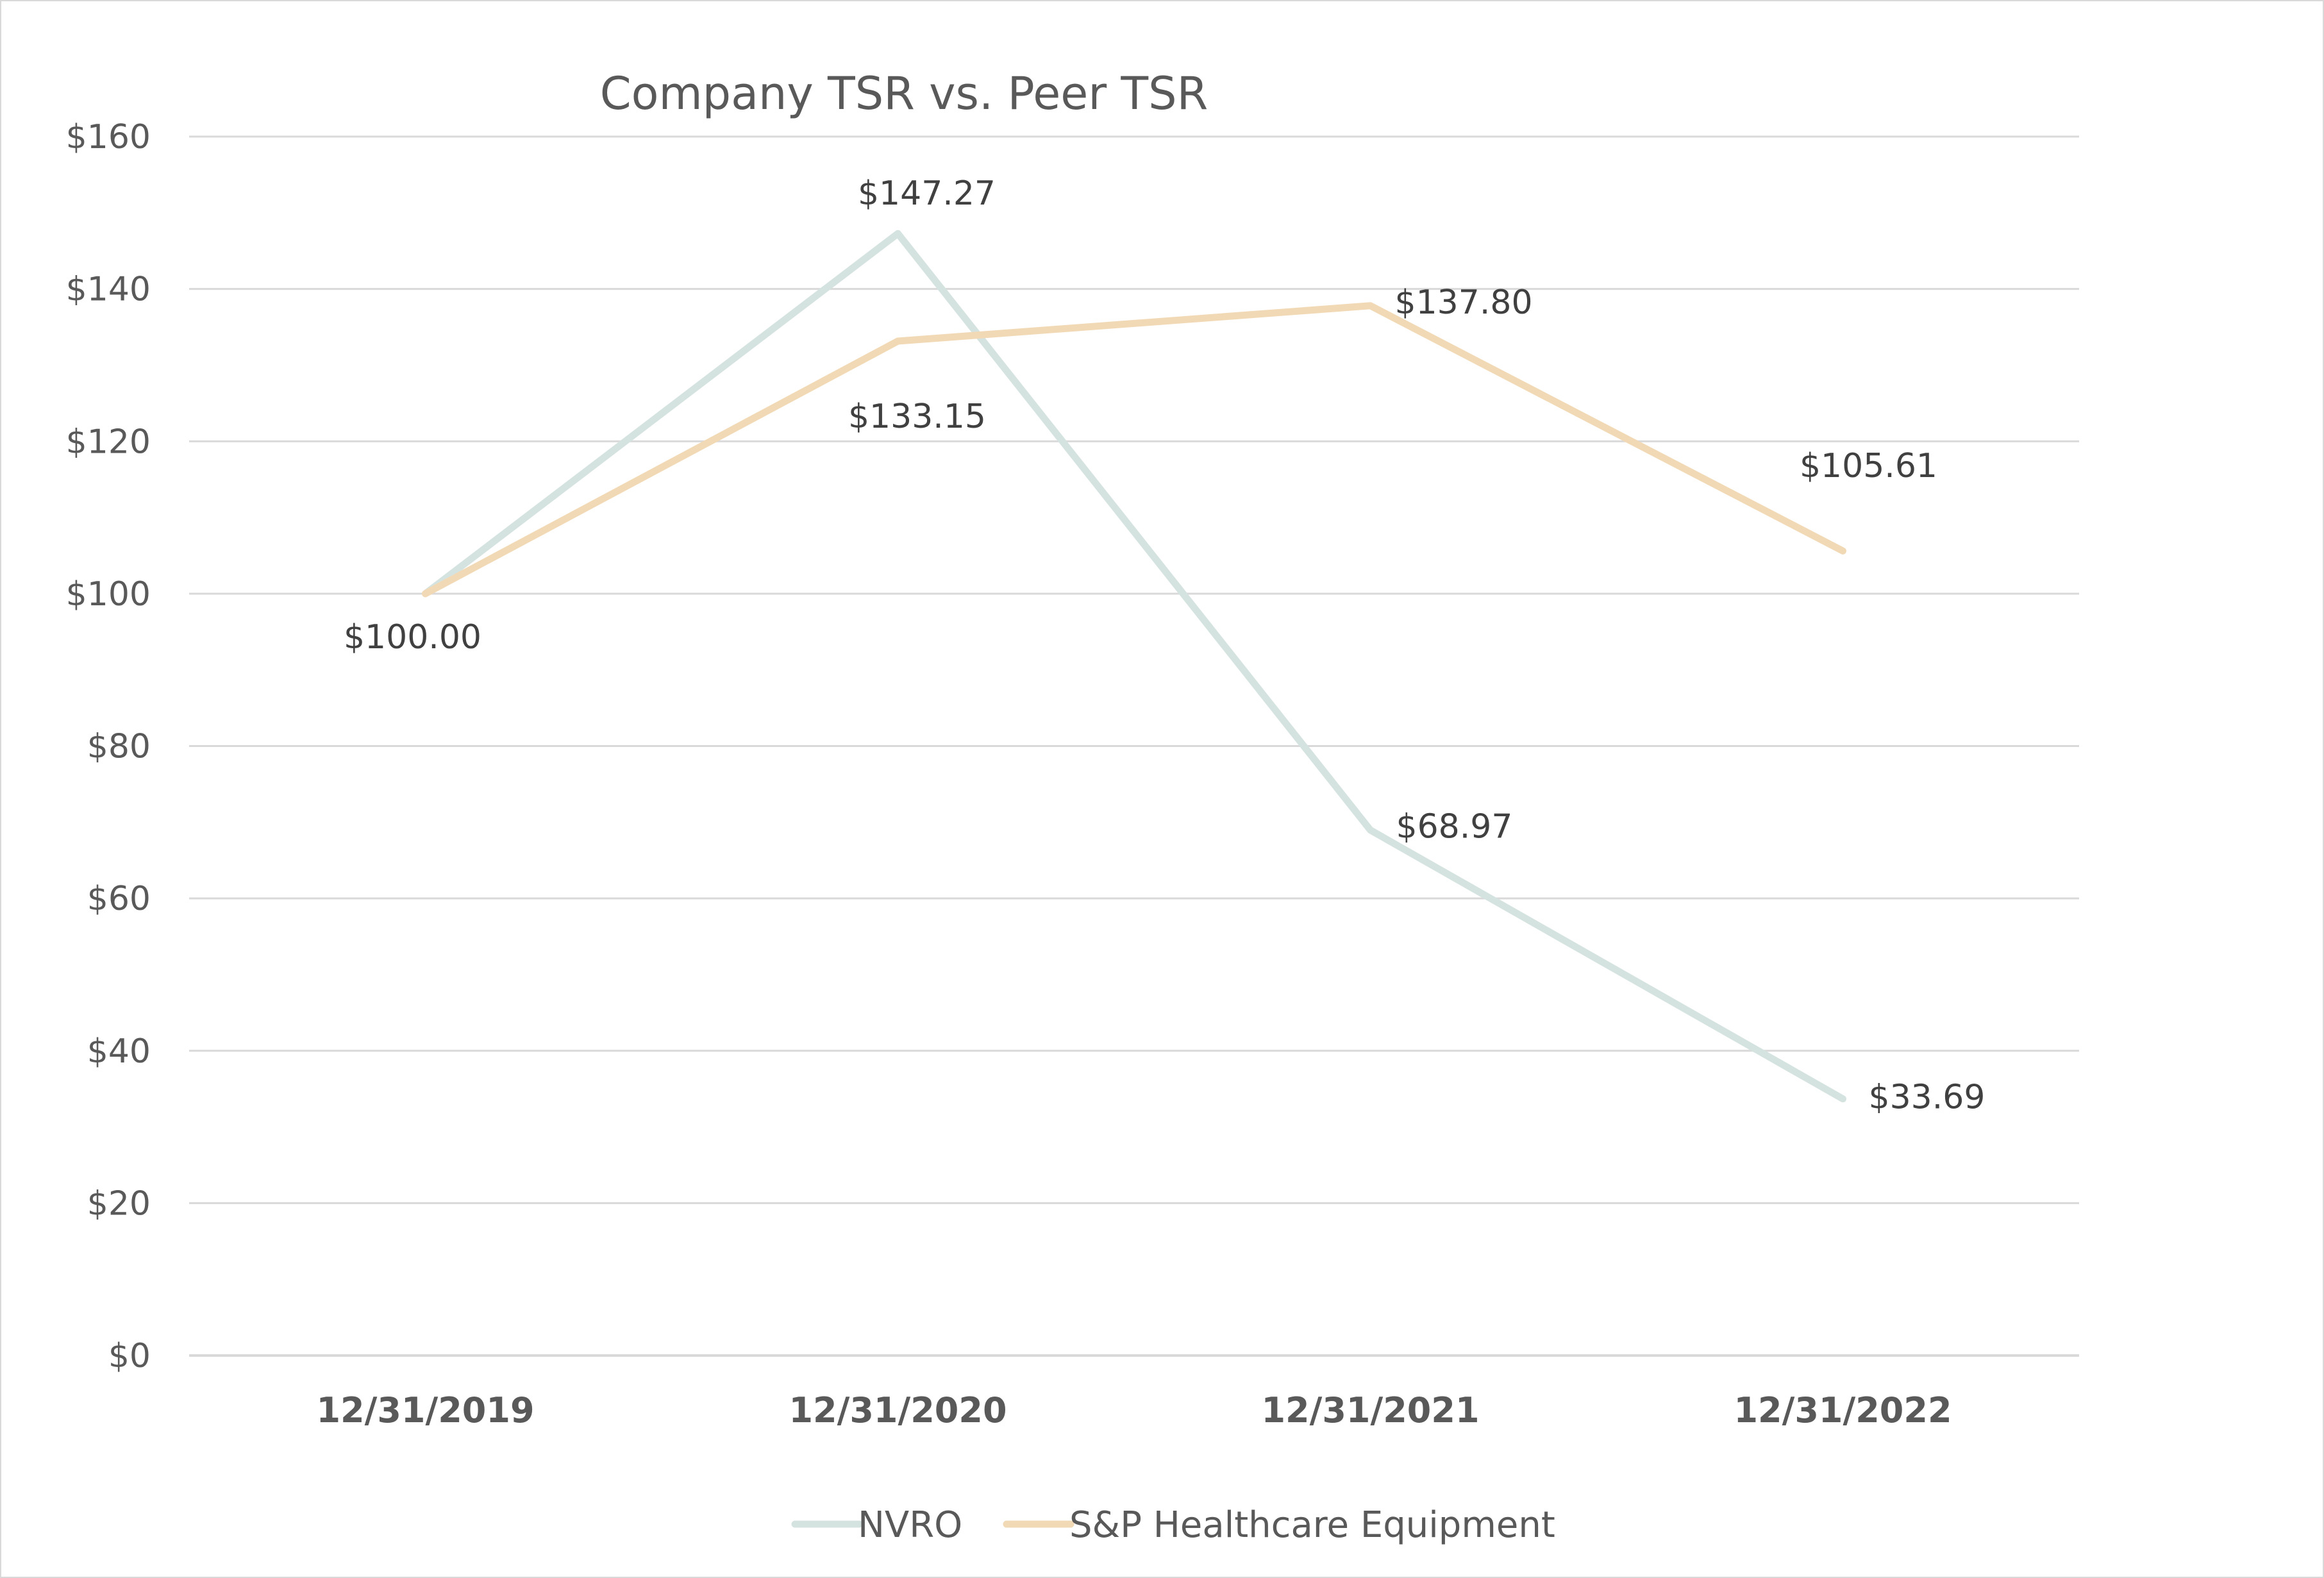 Image resolution: width=2324 pixels, height=1578 pixels. Describe the element at coordinates (1312, 1525) in the screenshot. I see `legend-label-s-p-healthcare-equipment: S&P Healthcare Equipment` at that location.